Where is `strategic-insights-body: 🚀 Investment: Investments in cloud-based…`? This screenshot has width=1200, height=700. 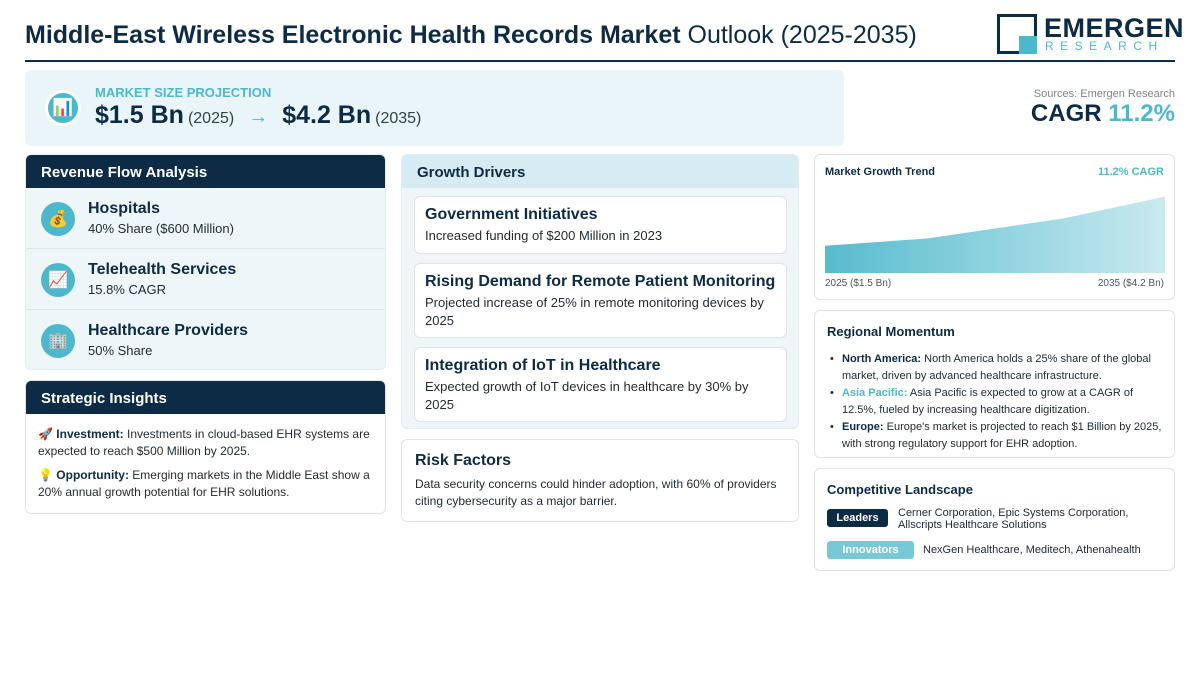
strategic-insights-body: 🚀 Investment: Investments in cloud-based… is located at coordinates (205, 457).